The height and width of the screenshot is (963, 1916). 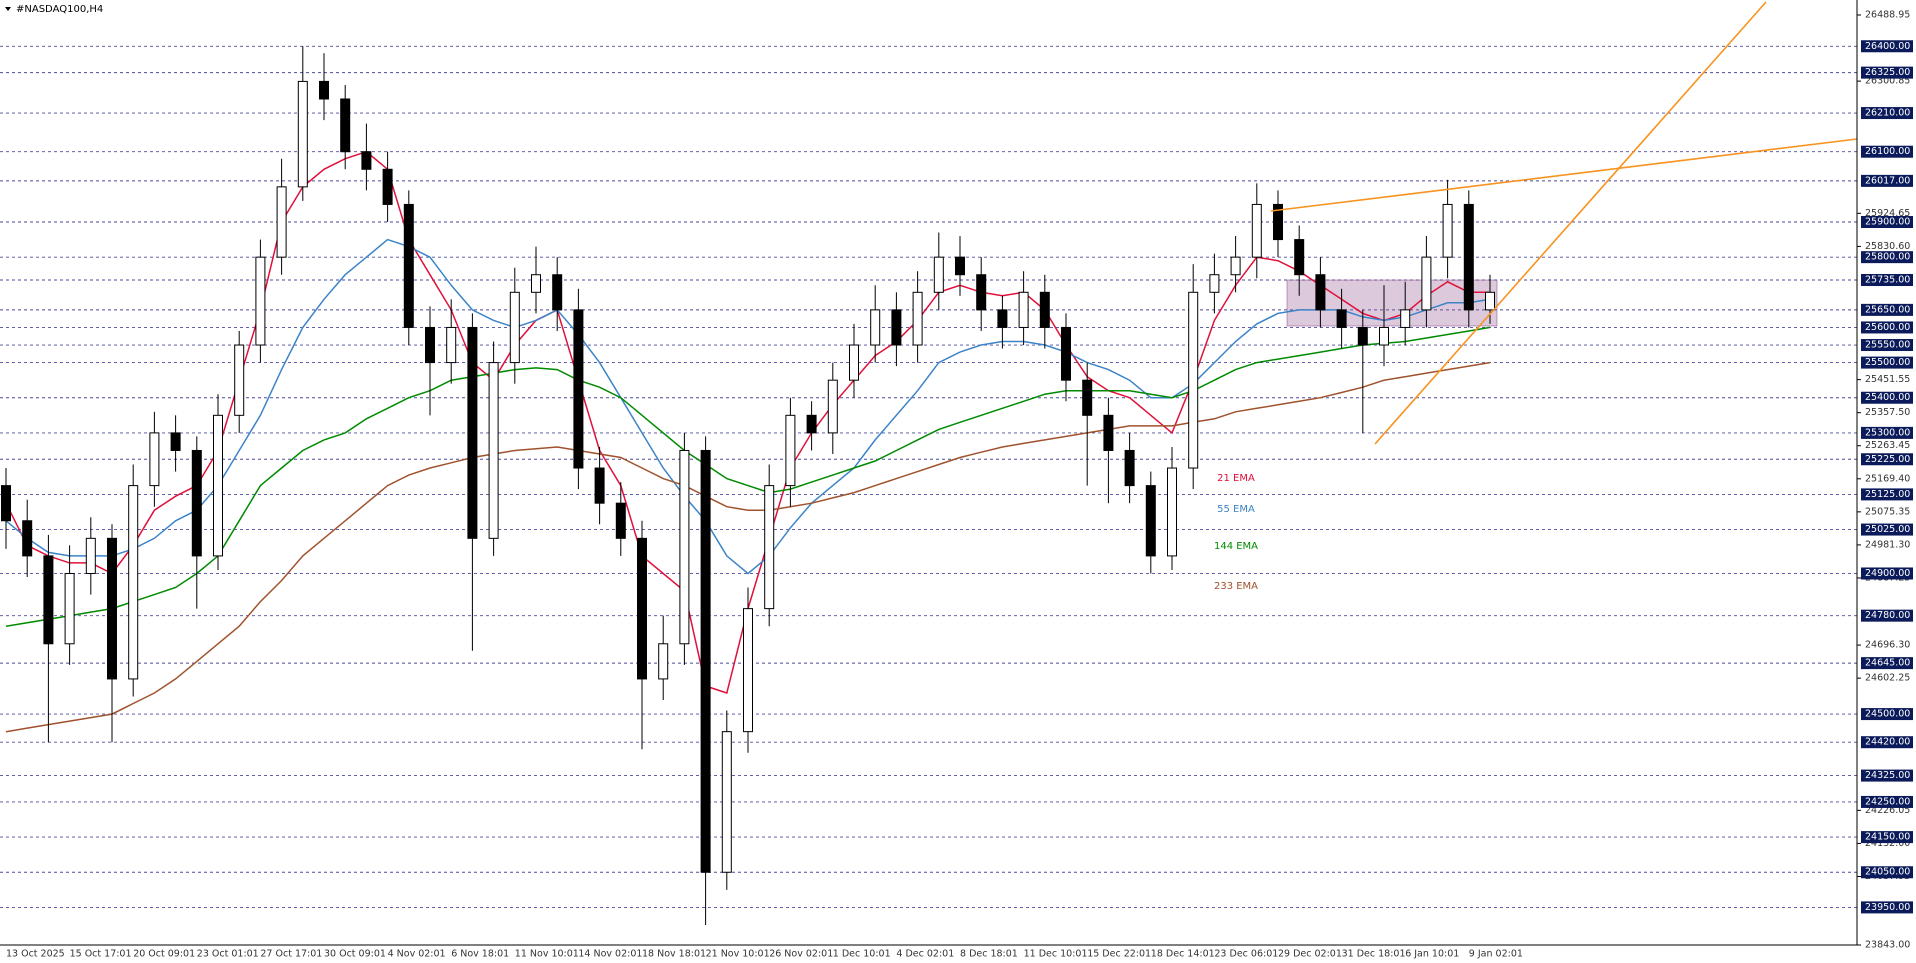 What do you see at coordinates (1887, 511) in the screenshot?
I see `y-tick-label: 25075.35` at bounding box center [1887, 511].